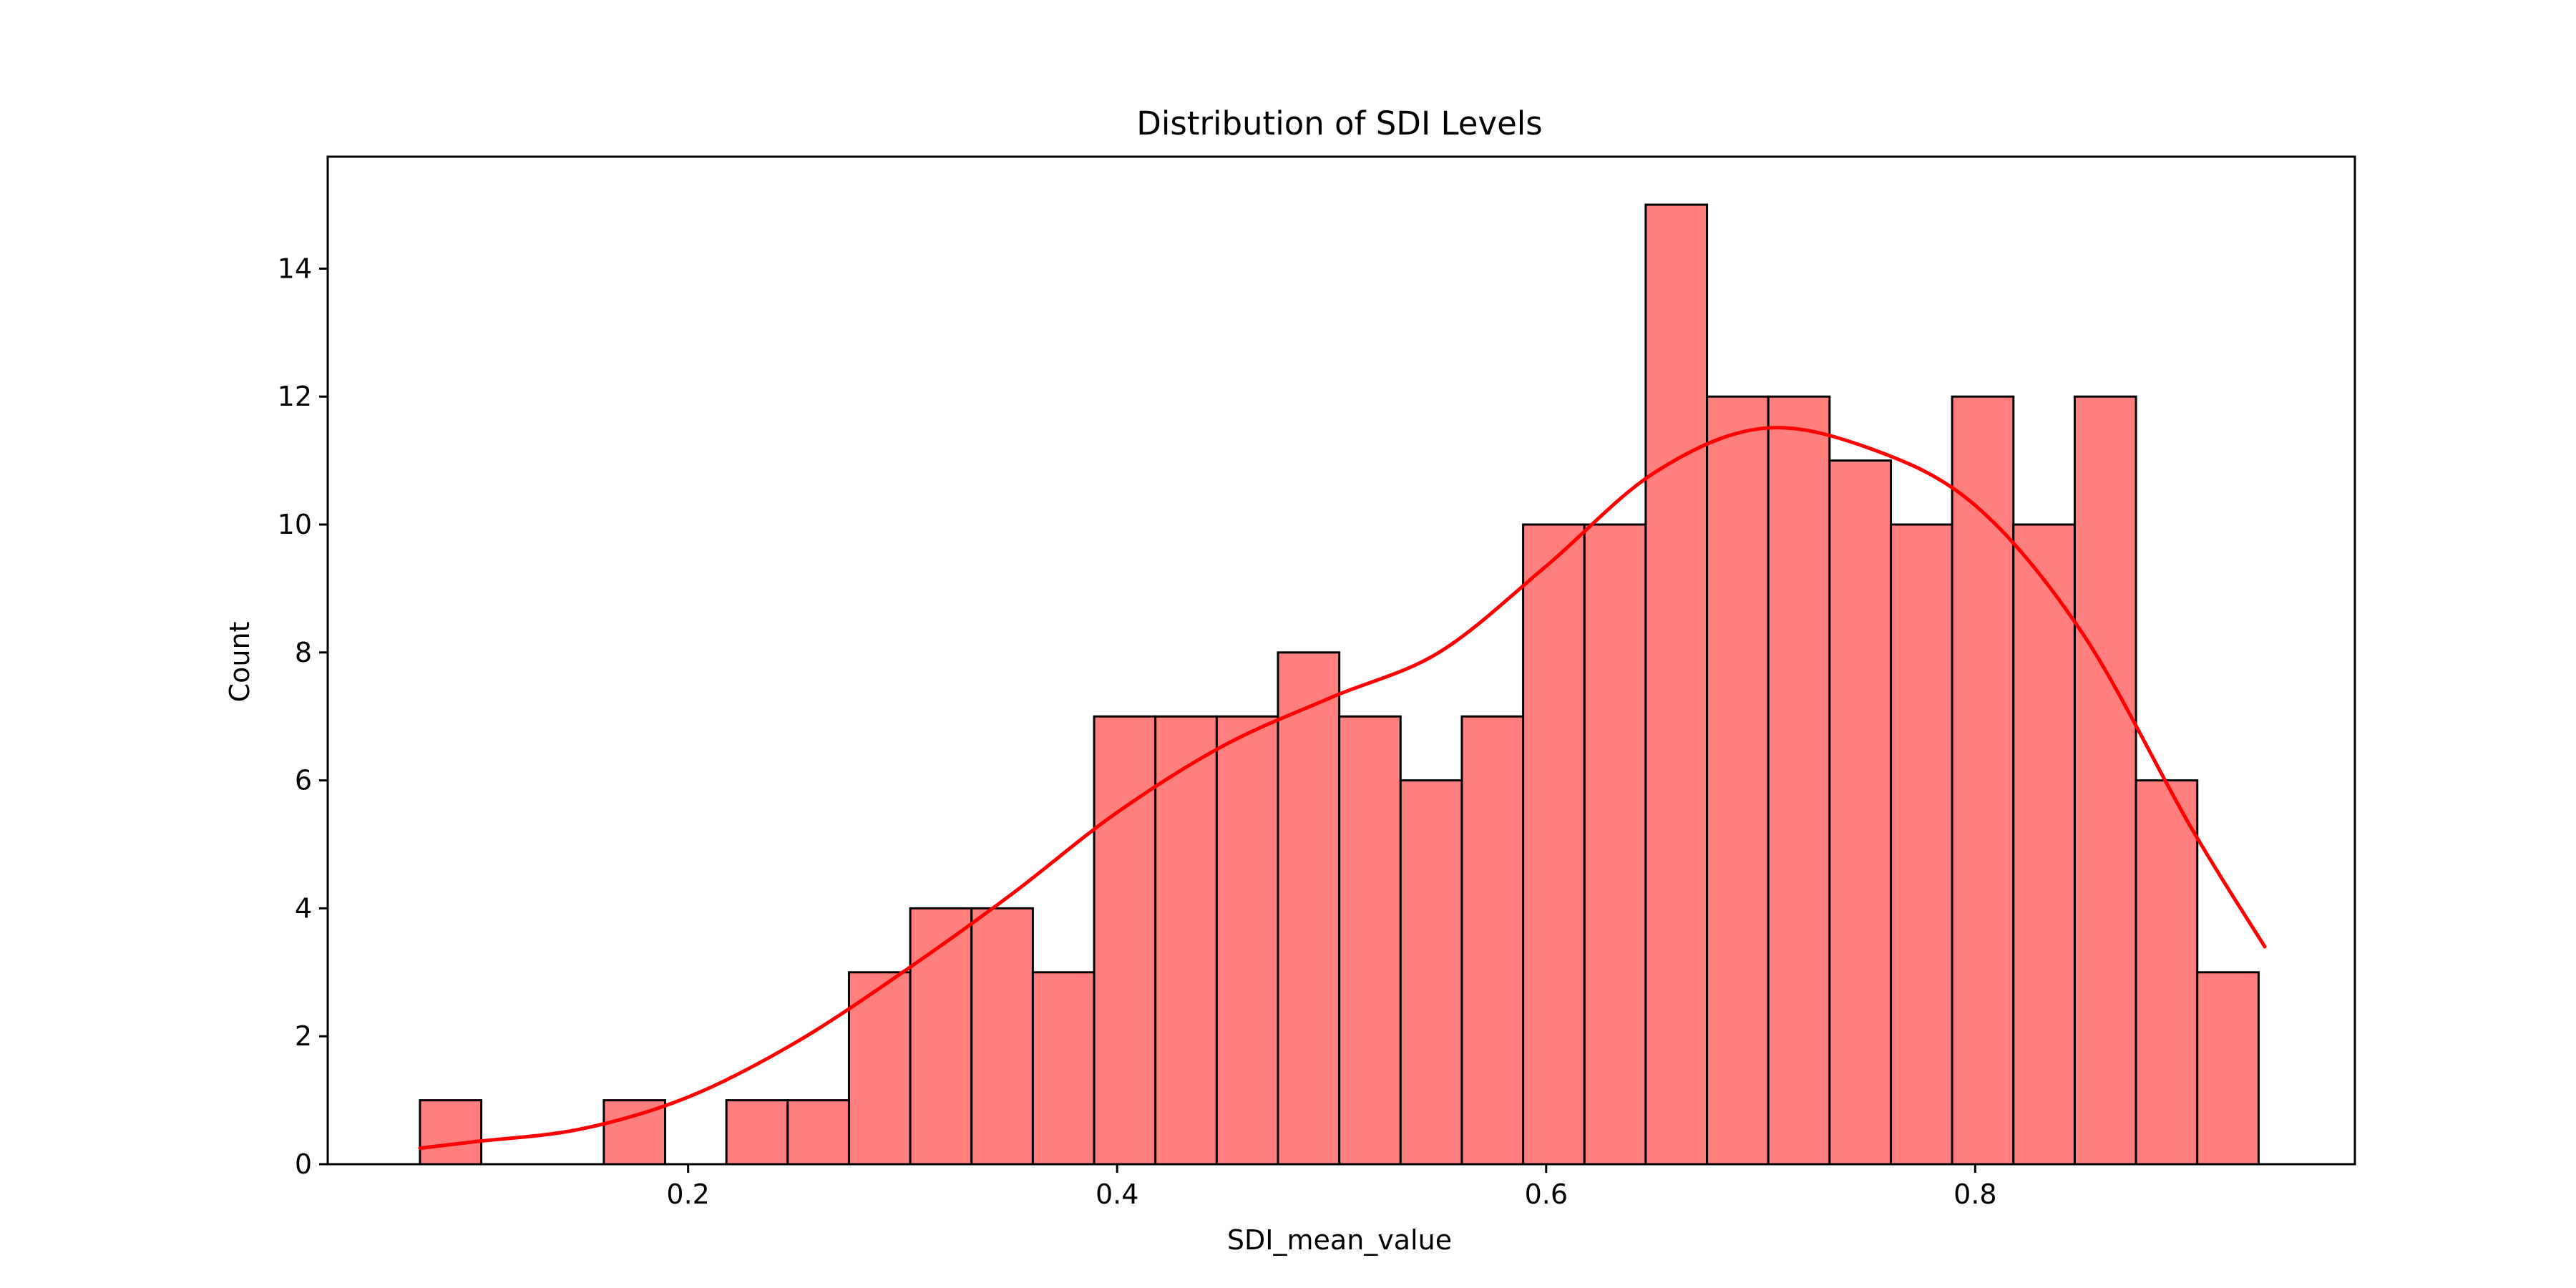  What do you see at coordinates (1339, 1240) in the screenshot?
I see `x-axis-label: SDI_mean_value` at bounding box center [1339, 1240].